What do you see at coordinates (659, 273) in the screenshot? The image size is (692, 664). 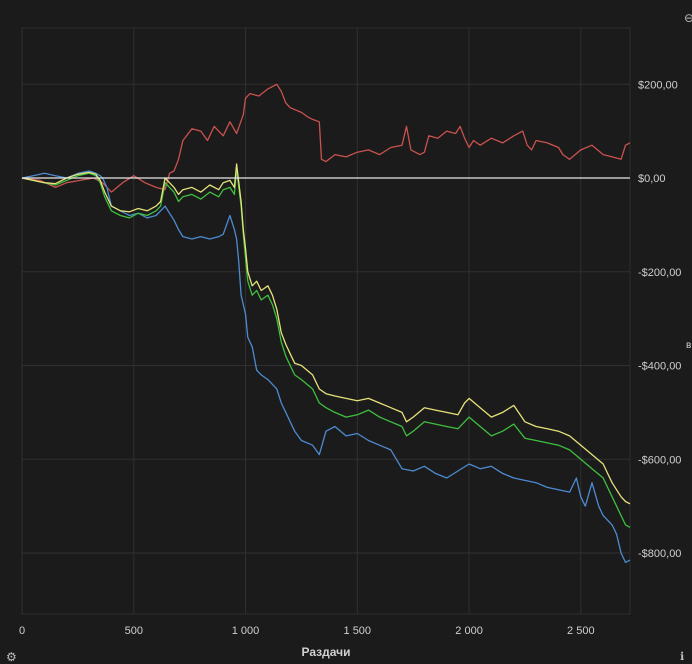 I see `y-tick-label: -$200,00` at bounding box center [659, 273].